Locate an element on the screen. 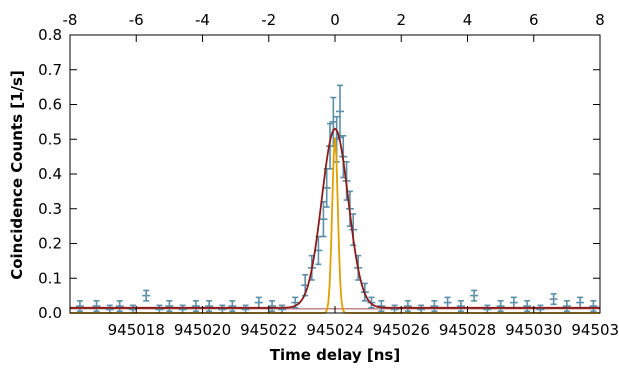  x-top-tick-label: -6 is located at coordinates (136, 20).